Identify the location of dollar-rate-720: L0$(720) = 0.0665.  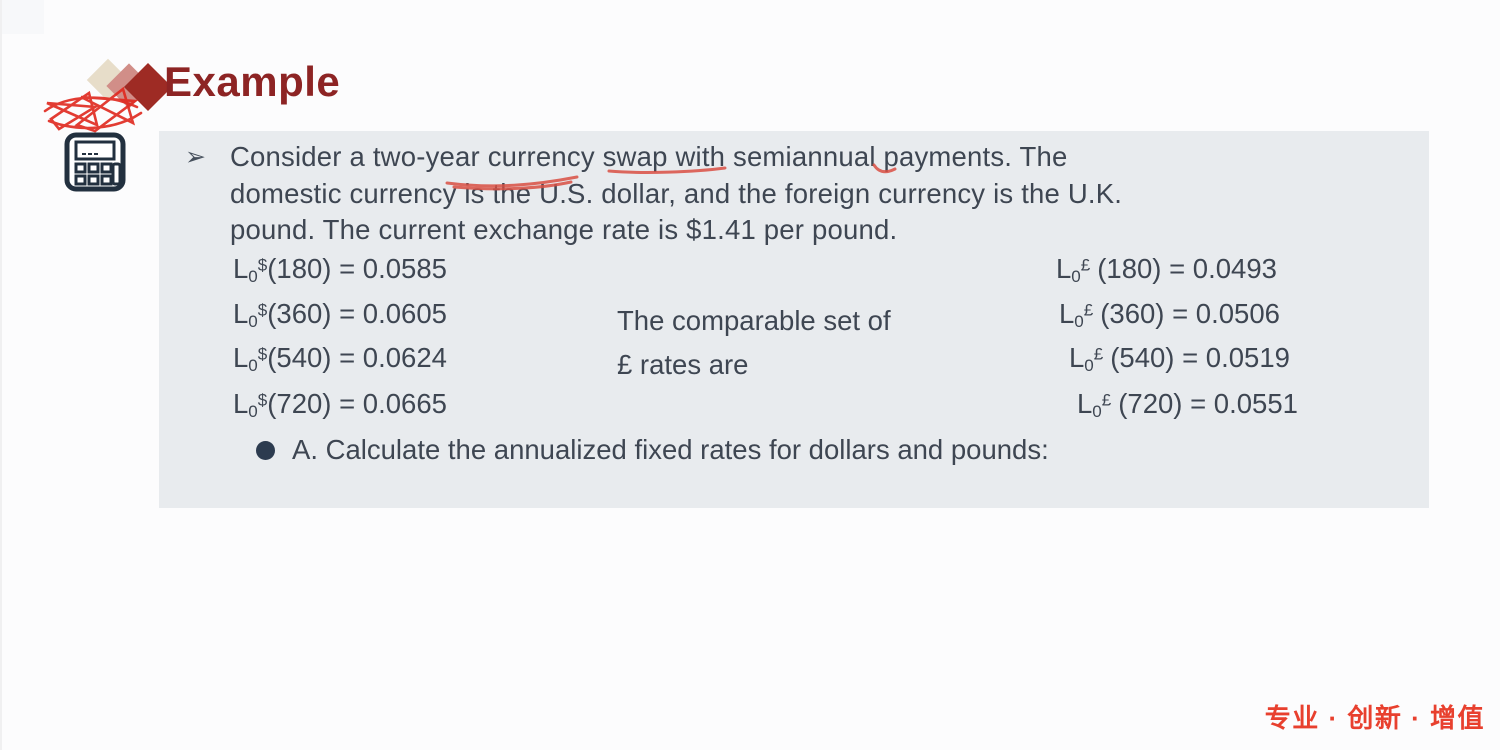
(340, 404).